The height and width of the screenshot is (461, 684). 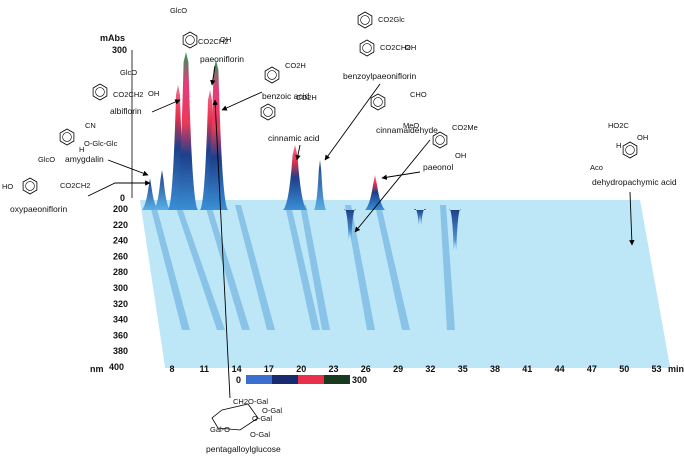 I want to click on time-tick: 35, so click(x=463, y=369).